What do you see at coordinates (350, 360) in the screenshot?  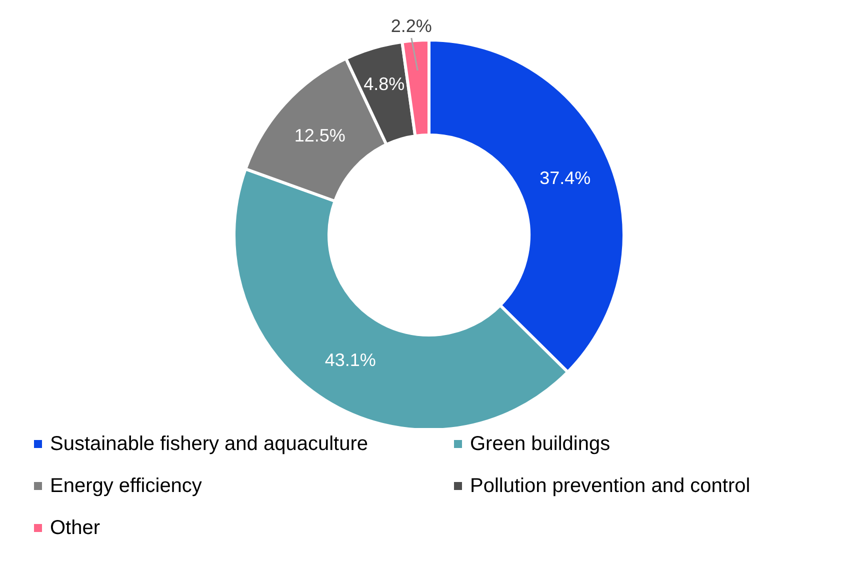 I see `data-label: 43.1%` at bounding box center [350, 360].